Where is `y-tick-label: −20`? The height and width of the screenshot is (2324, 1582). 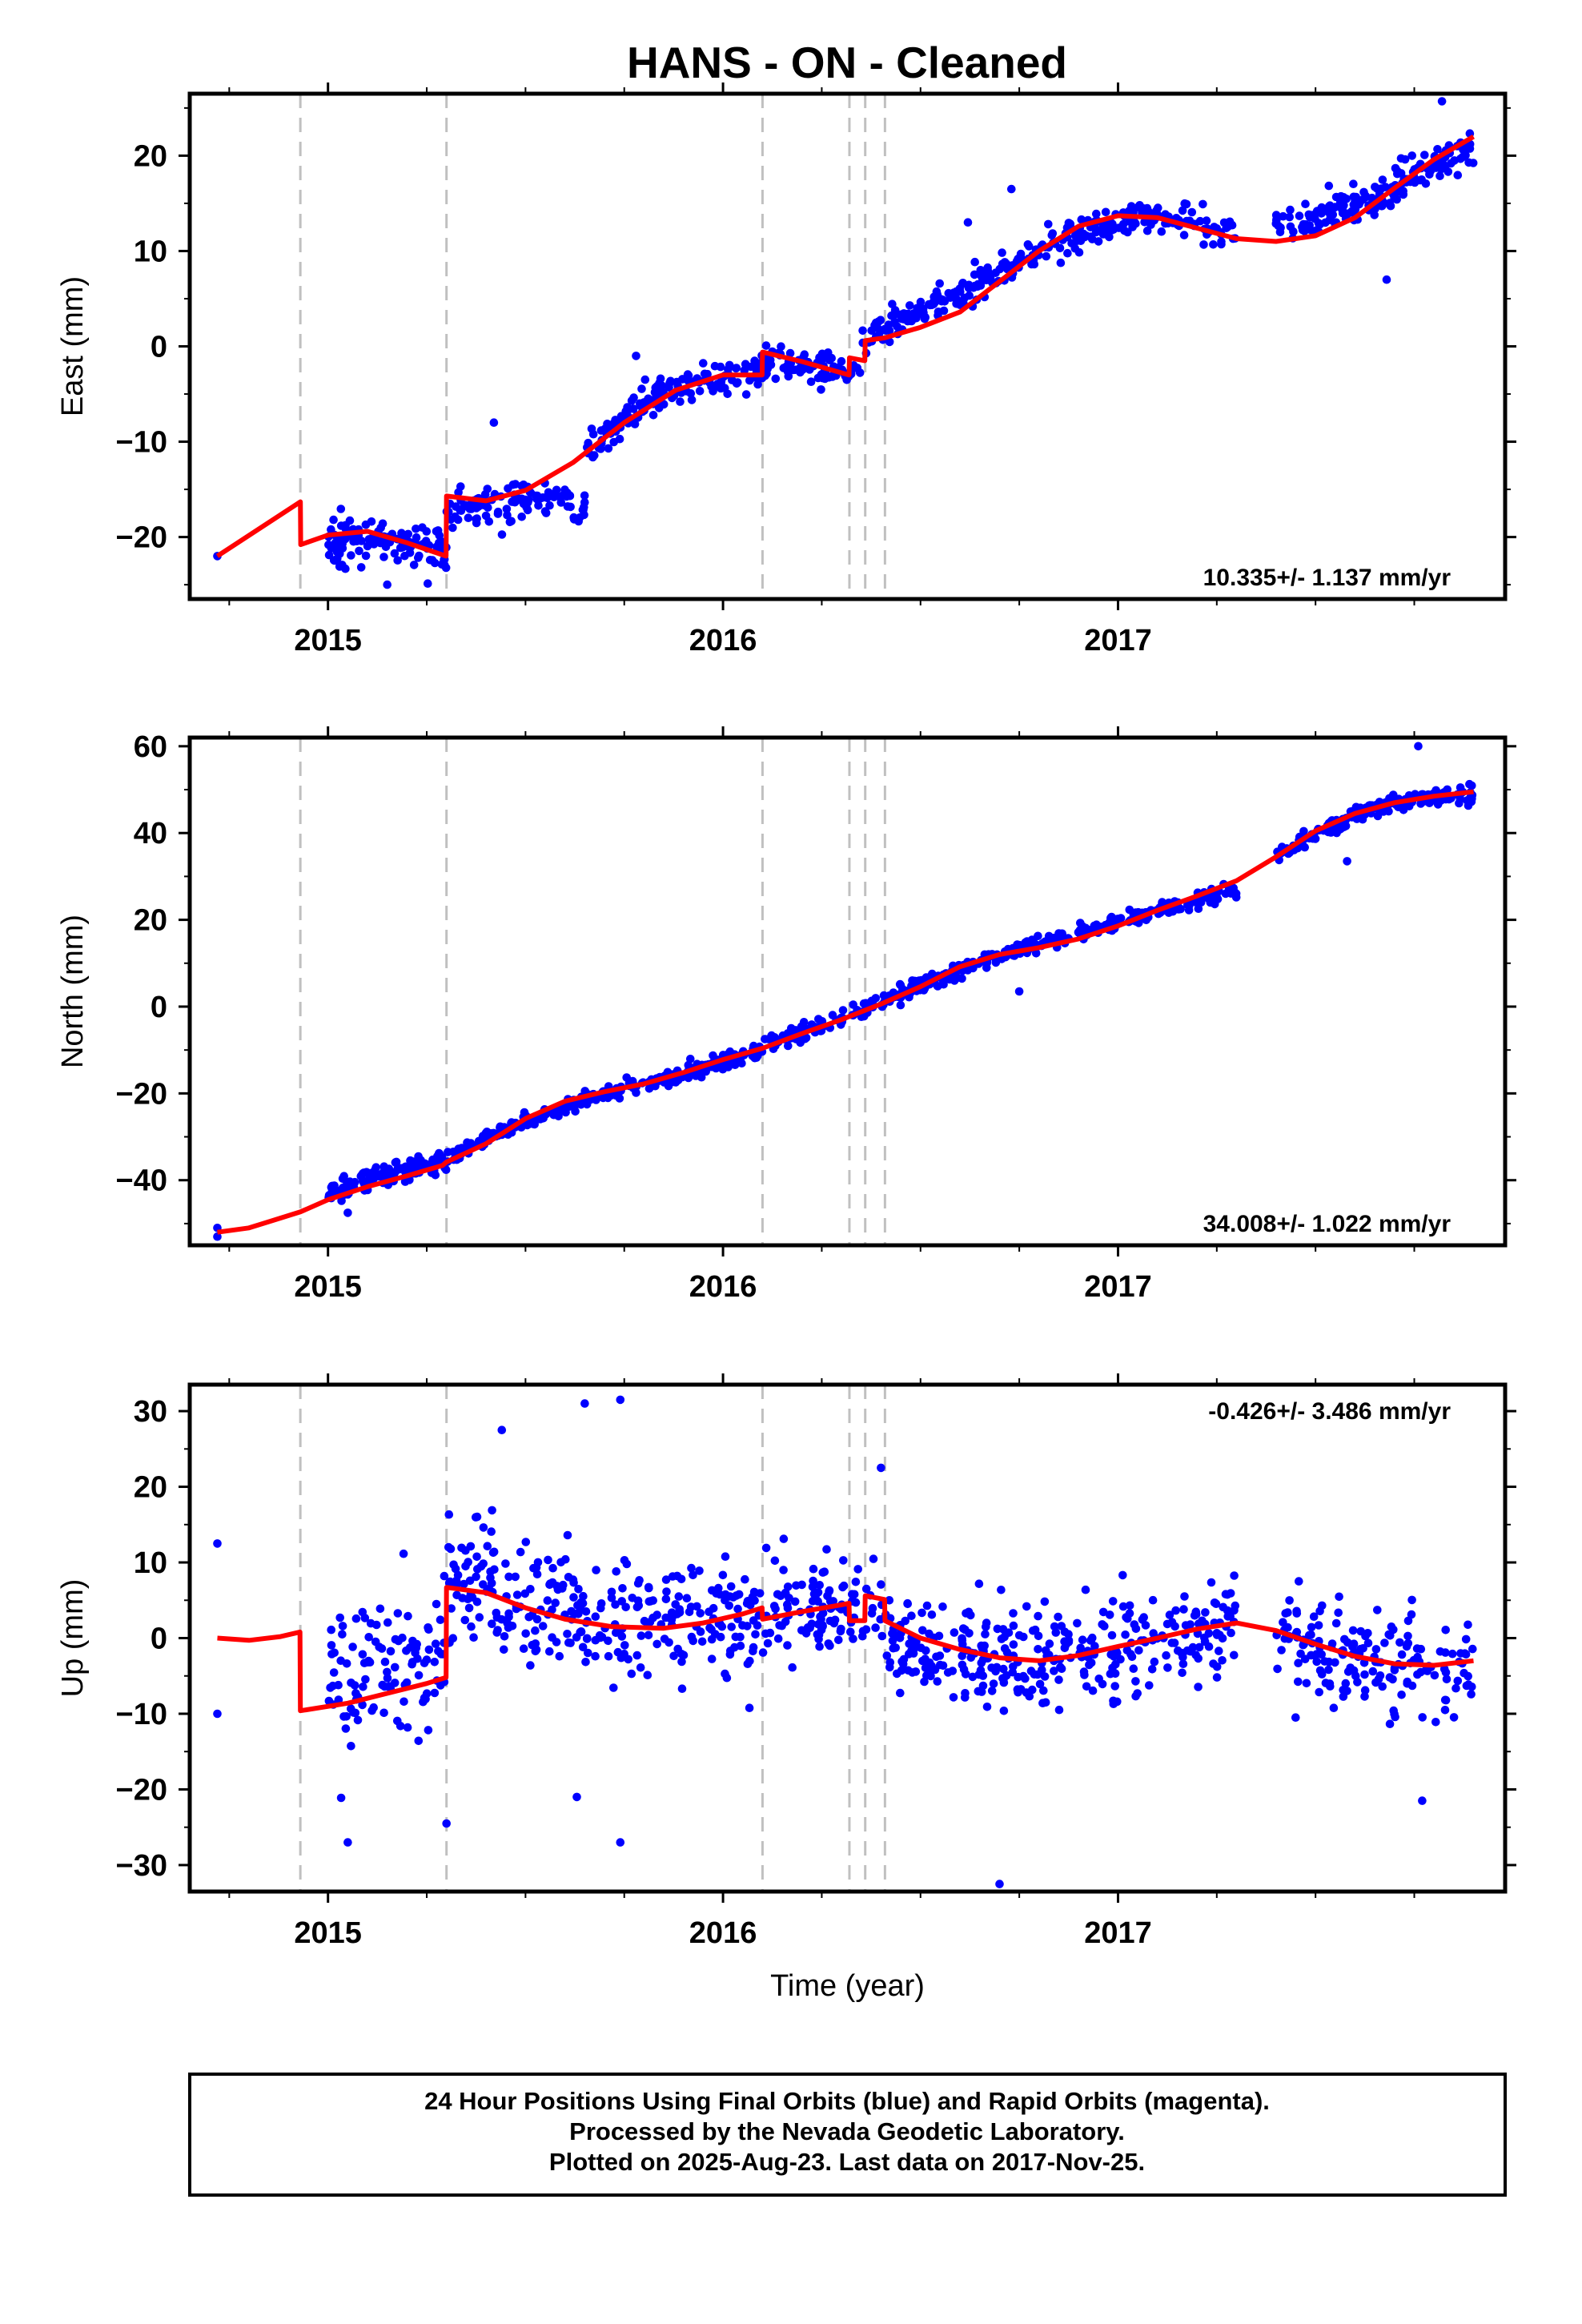 y-tick-label: −20 is located at coordinates (141, 1094).